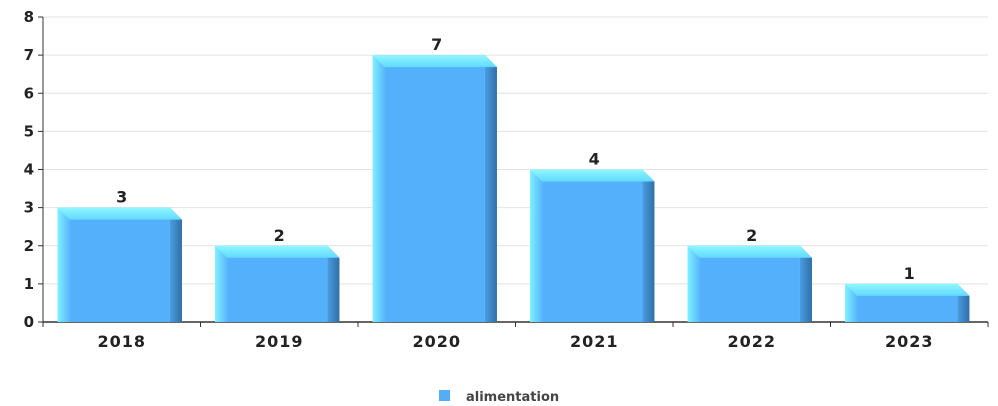 Image resolution: width=998 pixels, height=406 pixels. Describe the element at coordinates (121, 341) in the screenshot. I see `x-tick-label: 2018` at that location.